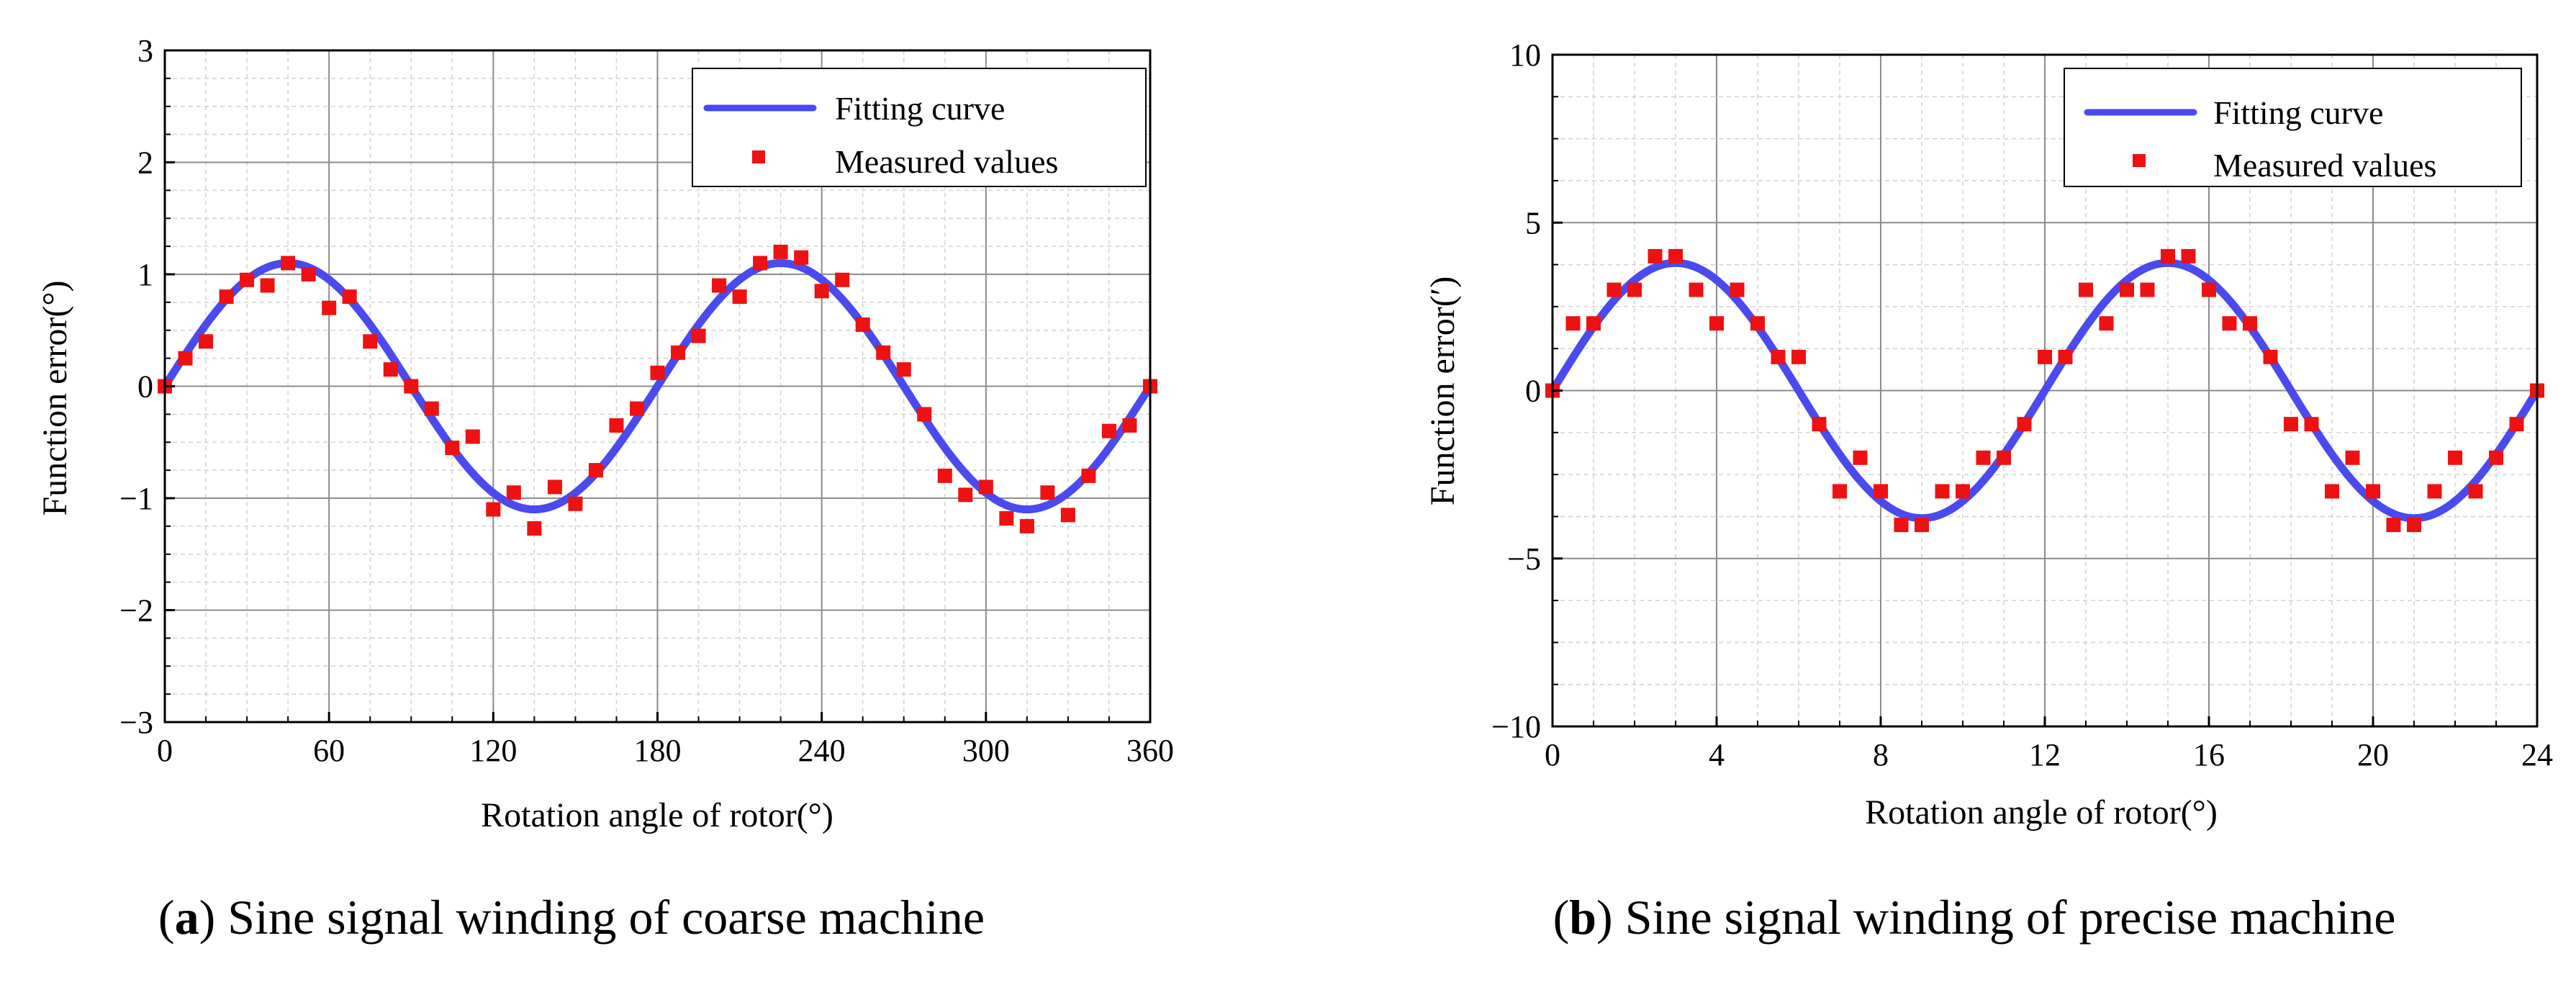 The image size is (2576, 982). I want to click on y-tick-label: 3, so click(145, 51).